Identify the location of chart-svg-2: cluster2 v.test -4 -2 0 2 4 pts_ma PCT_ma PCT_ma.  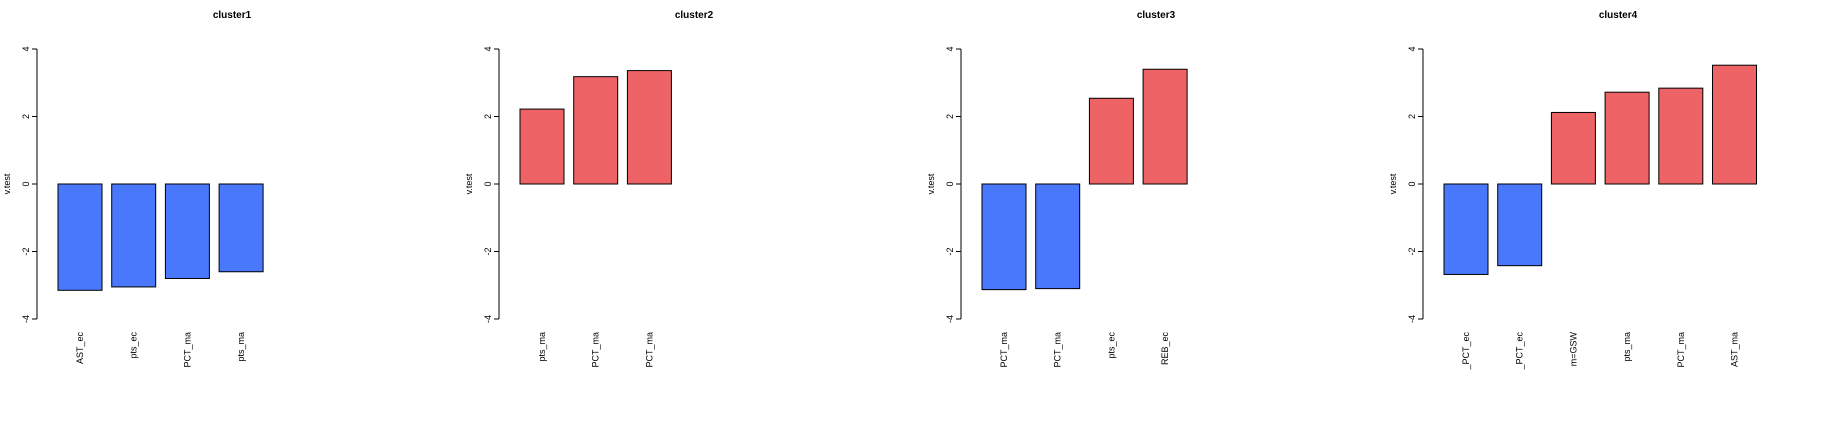
(589, 189).